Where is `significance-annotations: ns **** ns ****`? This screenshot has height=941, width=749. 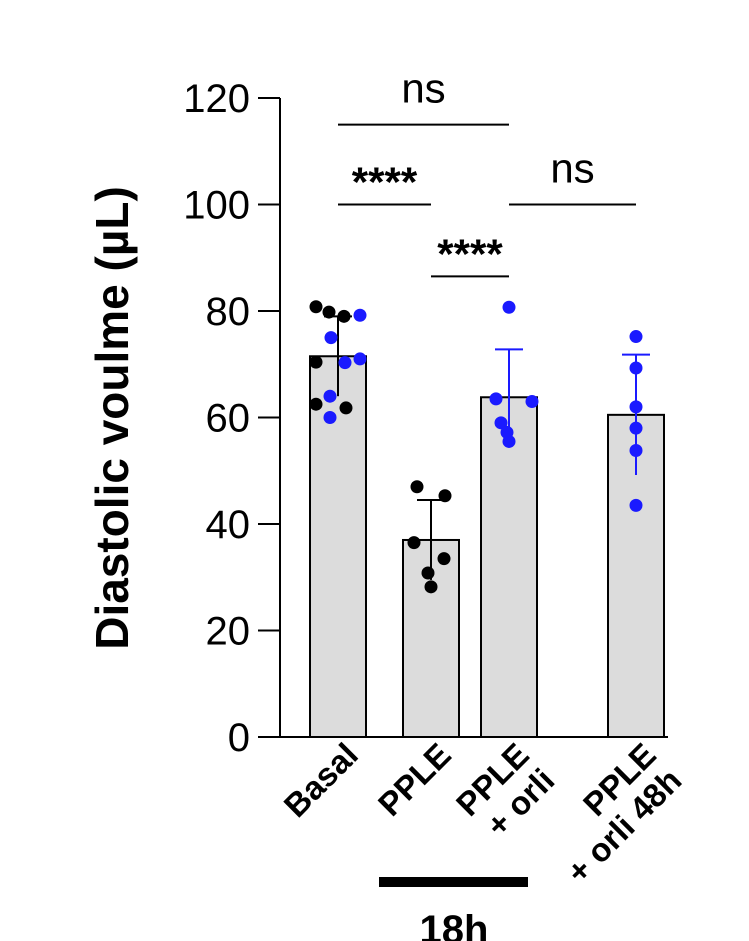
significance-annotations: ns **** ns **** is located at coordinates (487, 171).